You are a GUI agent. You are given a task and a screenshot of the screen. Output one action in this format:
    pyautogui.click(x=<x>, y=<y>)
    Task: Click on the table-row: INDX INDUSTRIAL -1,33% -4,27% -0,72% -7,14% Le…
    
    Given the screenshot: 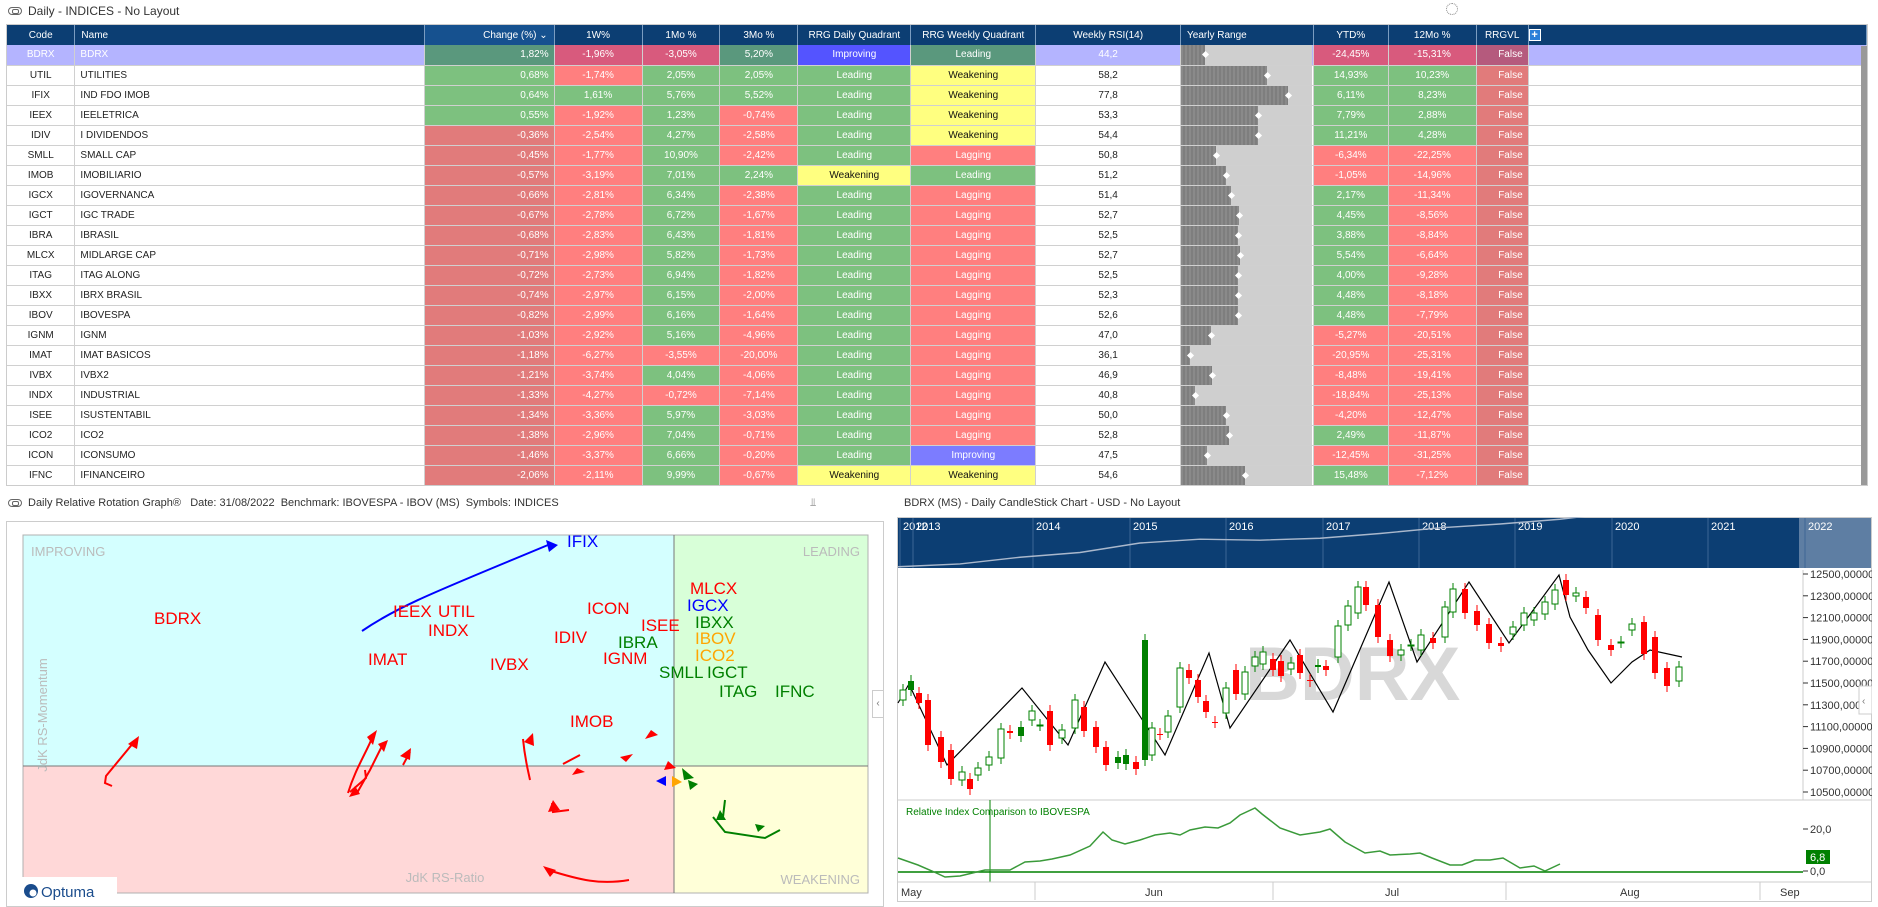 What is the action you would take?
    pyautogui.click(x=937, y=395)
    